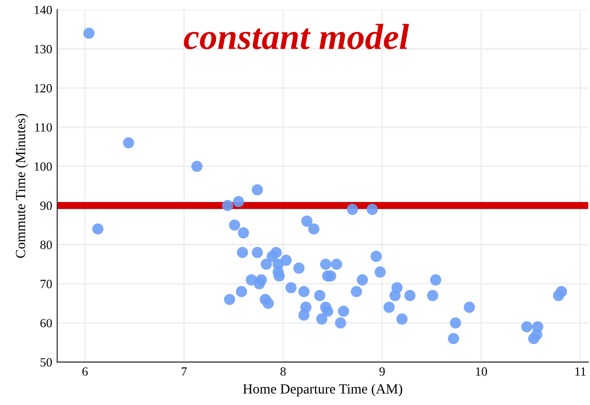 The height and width of the screenshot is (405, 590). What do you see at coordinates (43, 166) in the screenshot?
I see `y-tick-label: 100` at bounding box center [43, 166].